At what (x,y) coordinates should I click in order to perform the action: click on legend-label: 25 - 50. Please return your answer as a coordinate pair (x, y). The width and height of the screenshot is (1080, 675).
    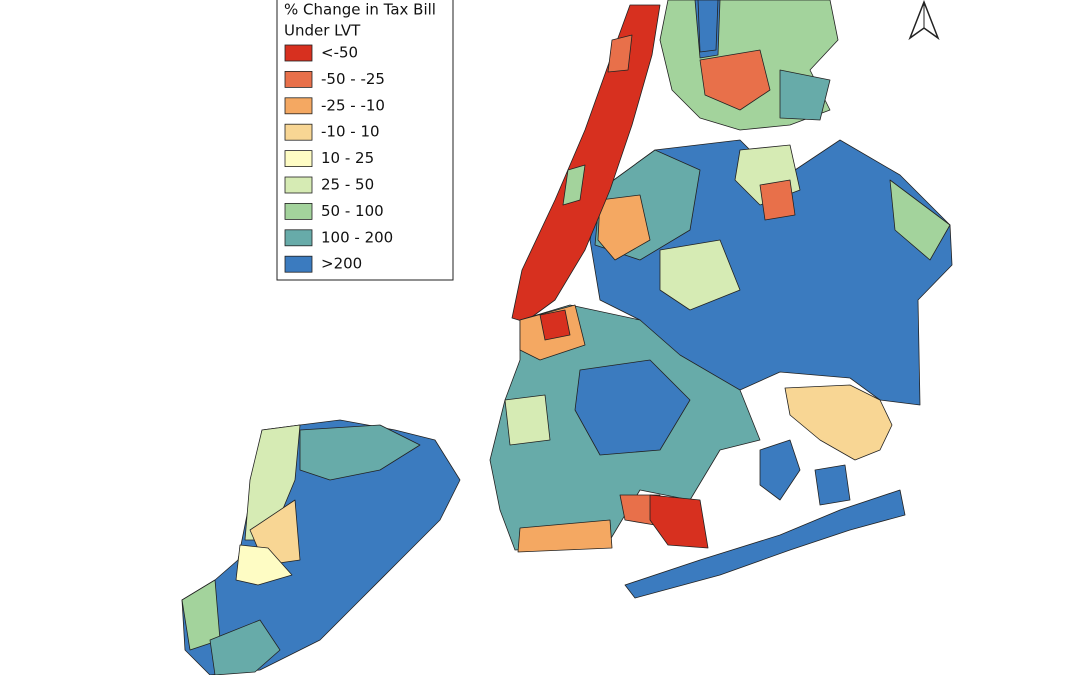
    Looking at the image, I should click on (347, 185).